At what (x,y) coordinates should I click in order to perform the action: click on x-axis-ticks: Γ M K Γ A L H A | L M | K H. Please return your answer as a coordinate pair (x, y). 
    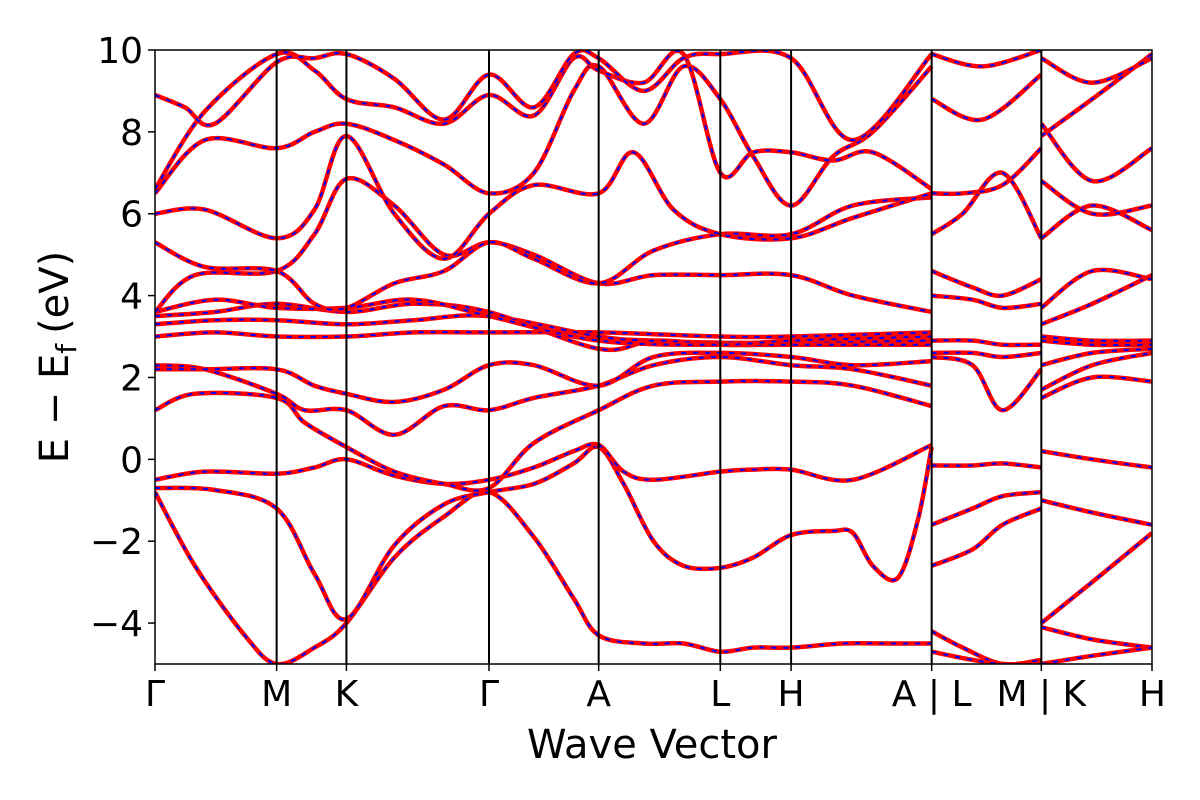
    Looking at the image, I should click on (655, 689).